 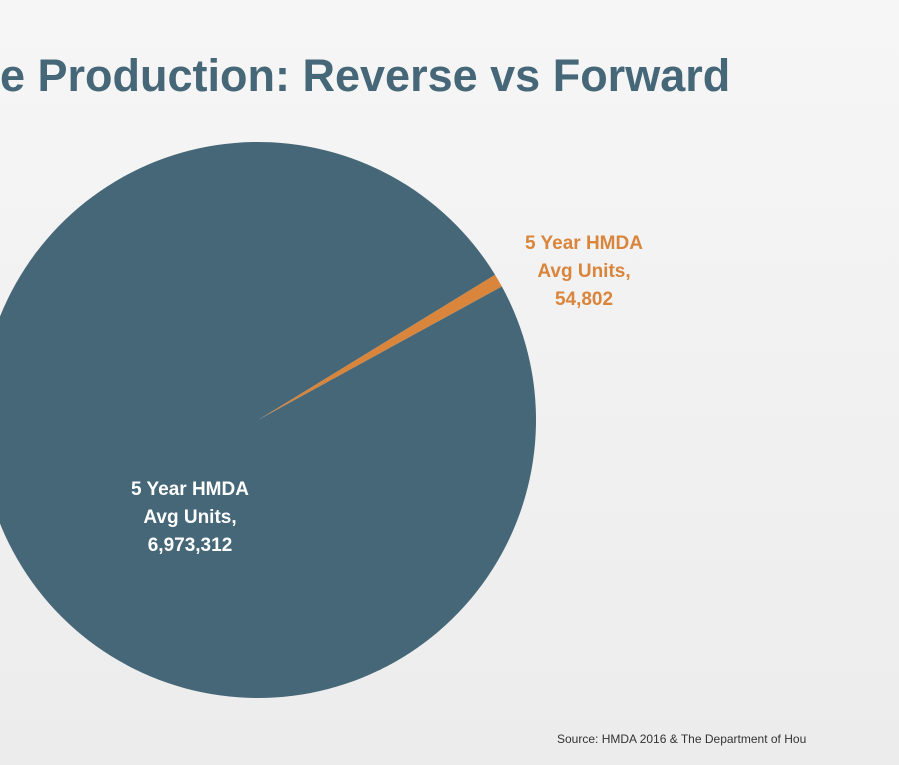 I want to click on data-label: 5 Year HMDA Avg Units, 54,802, so click(x=584, y=272).